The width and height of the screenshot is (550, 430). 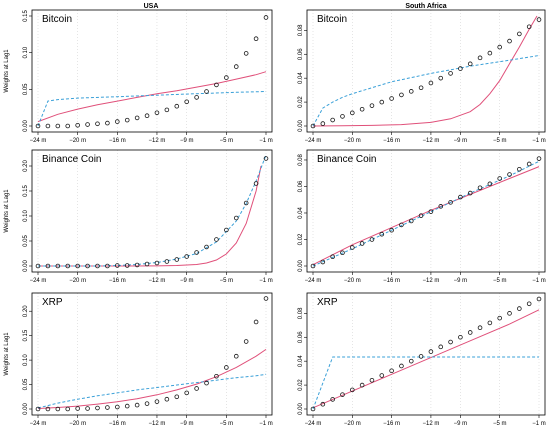 What do you see at coordinates (57, 19) in the screenshot?
I see `panel-title: Bitcoin` at bounding box center [57, 19].